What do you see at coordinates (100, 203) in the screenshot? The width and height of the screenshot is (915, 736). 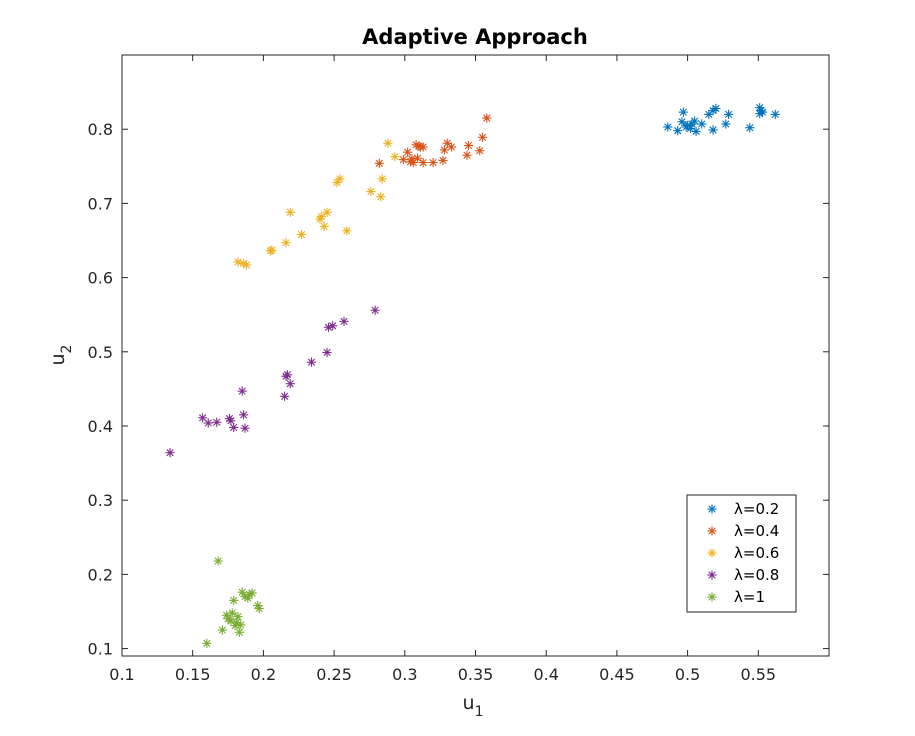 I see `y-tick-label: 0.7` at bounding box center [100, 203].